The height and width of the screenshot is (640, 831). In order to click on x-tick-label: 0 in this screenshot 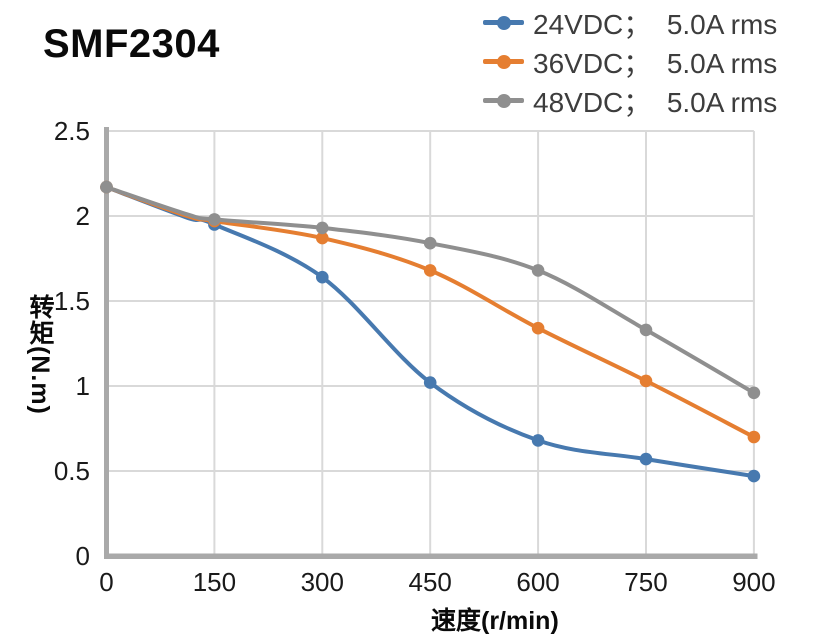, I will do `click(106, 582)`.